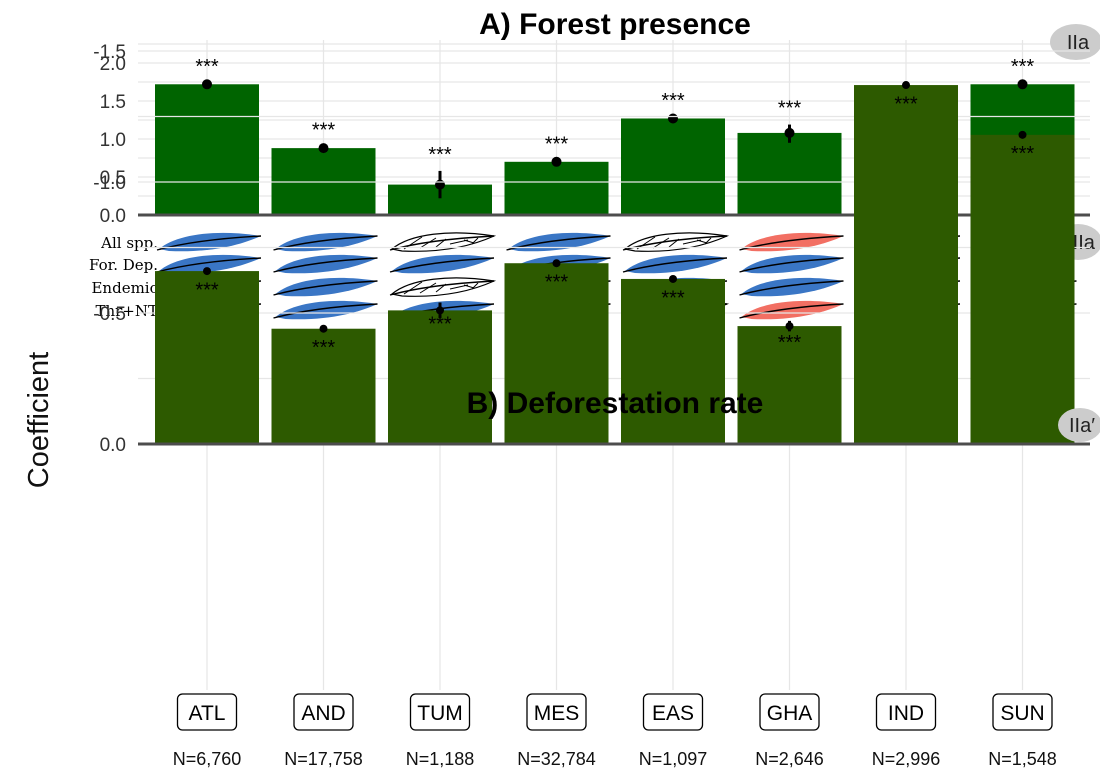 The height and width of the screenshot is (774, 1100). Describe the element at coordinates (440, 759) in the screenshot. I see `sample-size-label: N=1,188` at that location.